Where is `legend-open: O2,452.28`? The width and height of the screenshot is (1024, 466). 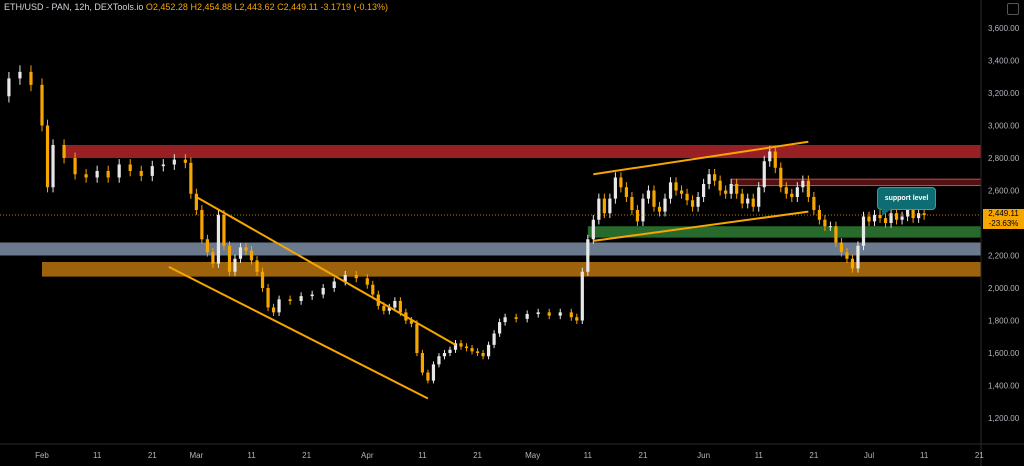 legend-open: O2,452.28 is located at coordinates (166, 7).